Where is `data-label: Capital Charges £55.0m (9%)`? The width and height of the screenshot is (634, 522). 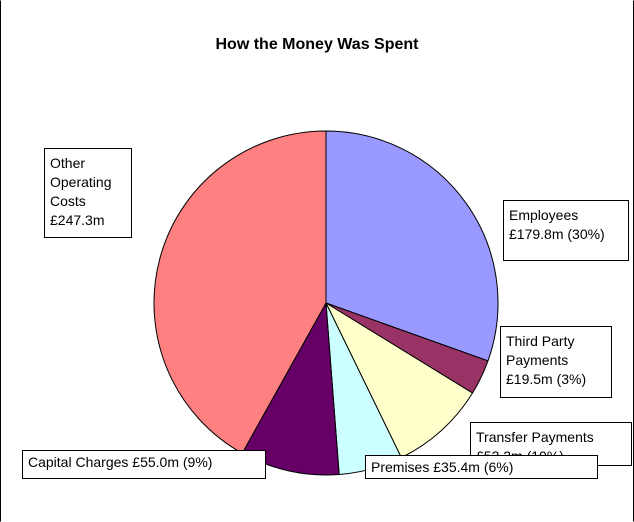
data-label: Capital Charges £55.0m (9%) is located at coordinates (144, 464).